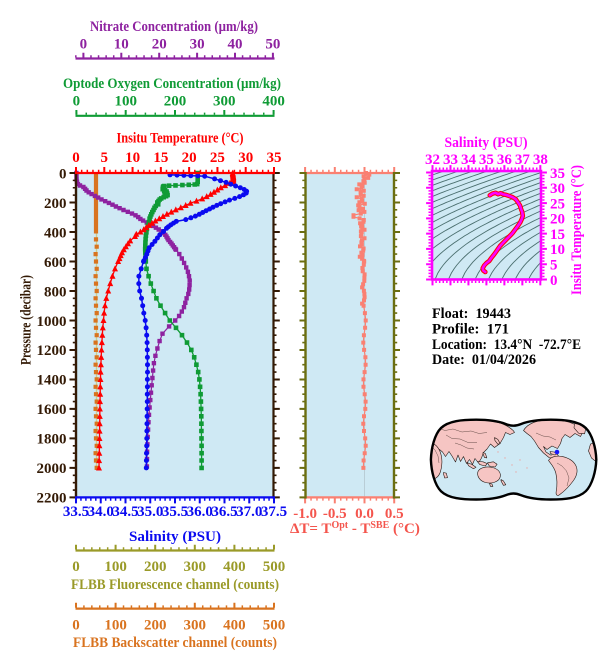 Image resolution: width=609 pixels, height=663 pixels. Describe the element at coordinates (200, 512) in the screenshot. I see `svg-text: 36.0` at that location.